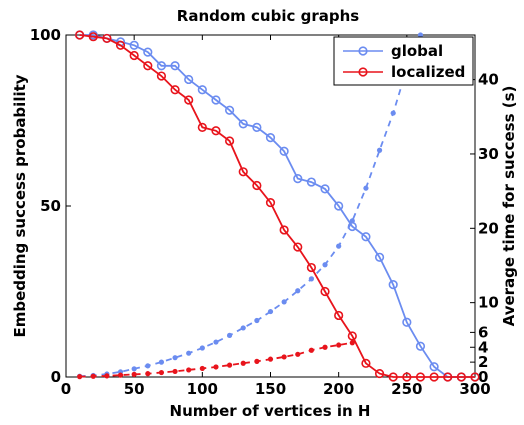  Describe the element at coordinates (202, 389) in the screenshot. I see `x-tick-label: 100` at that location.